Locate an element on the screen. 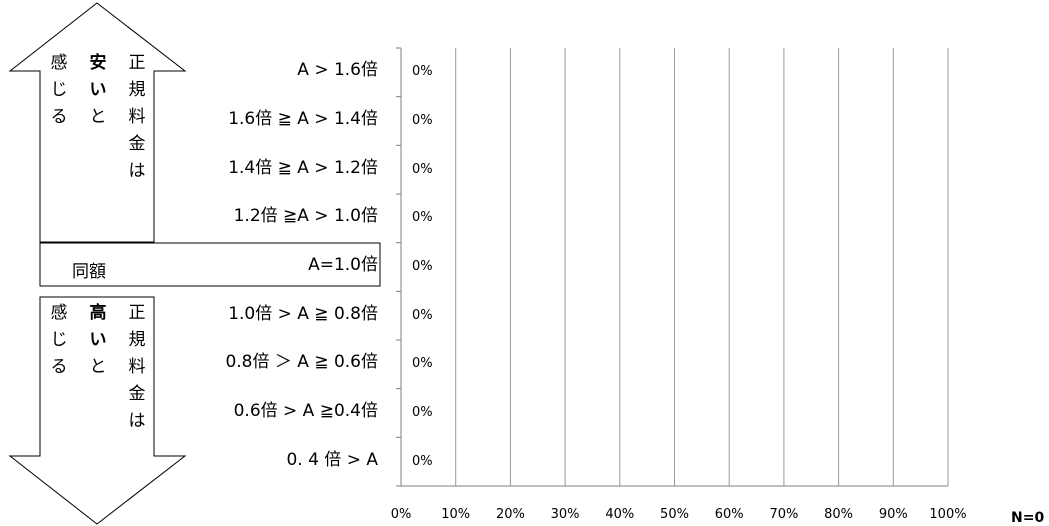 Image resolution: width=1049 pixels, height=526 pixels. category-label: 1.0倍 > A ≧ 0.8倍 is located at coordinates (303, 313).